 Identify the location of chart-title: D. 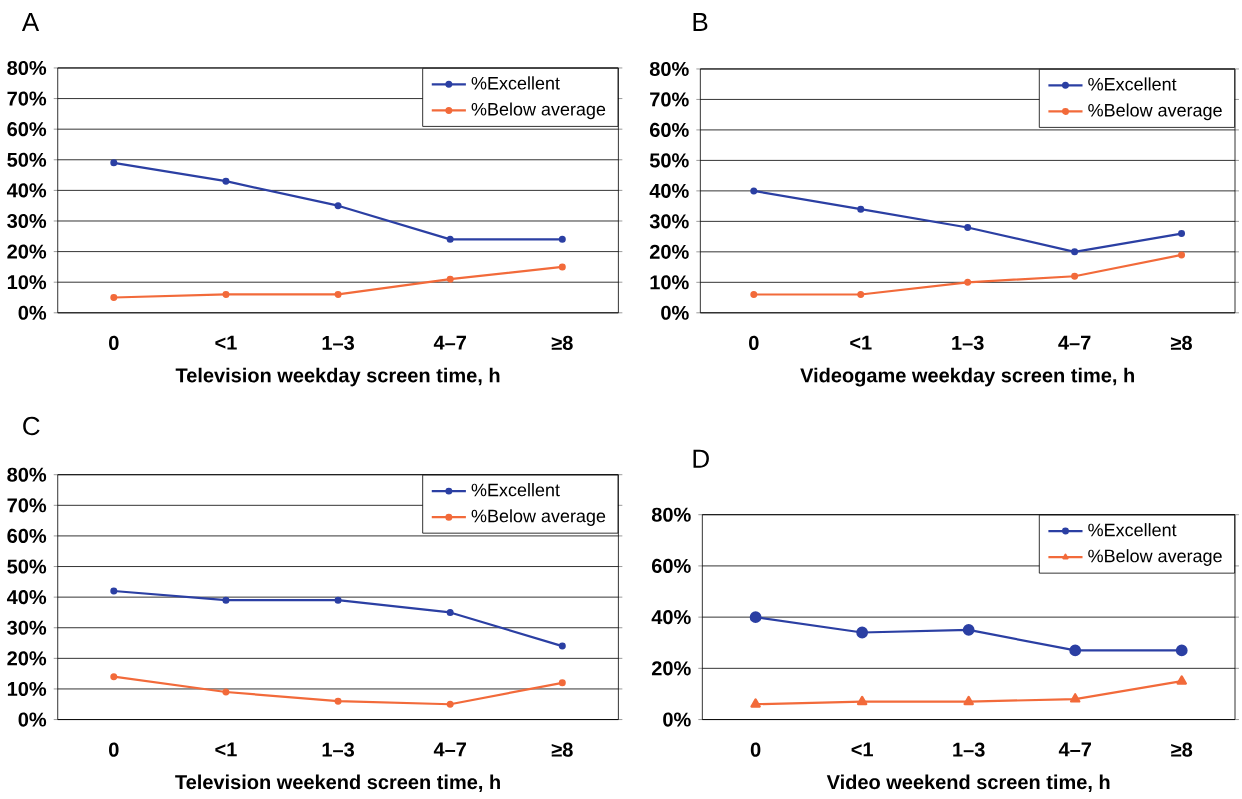
(701, 458).